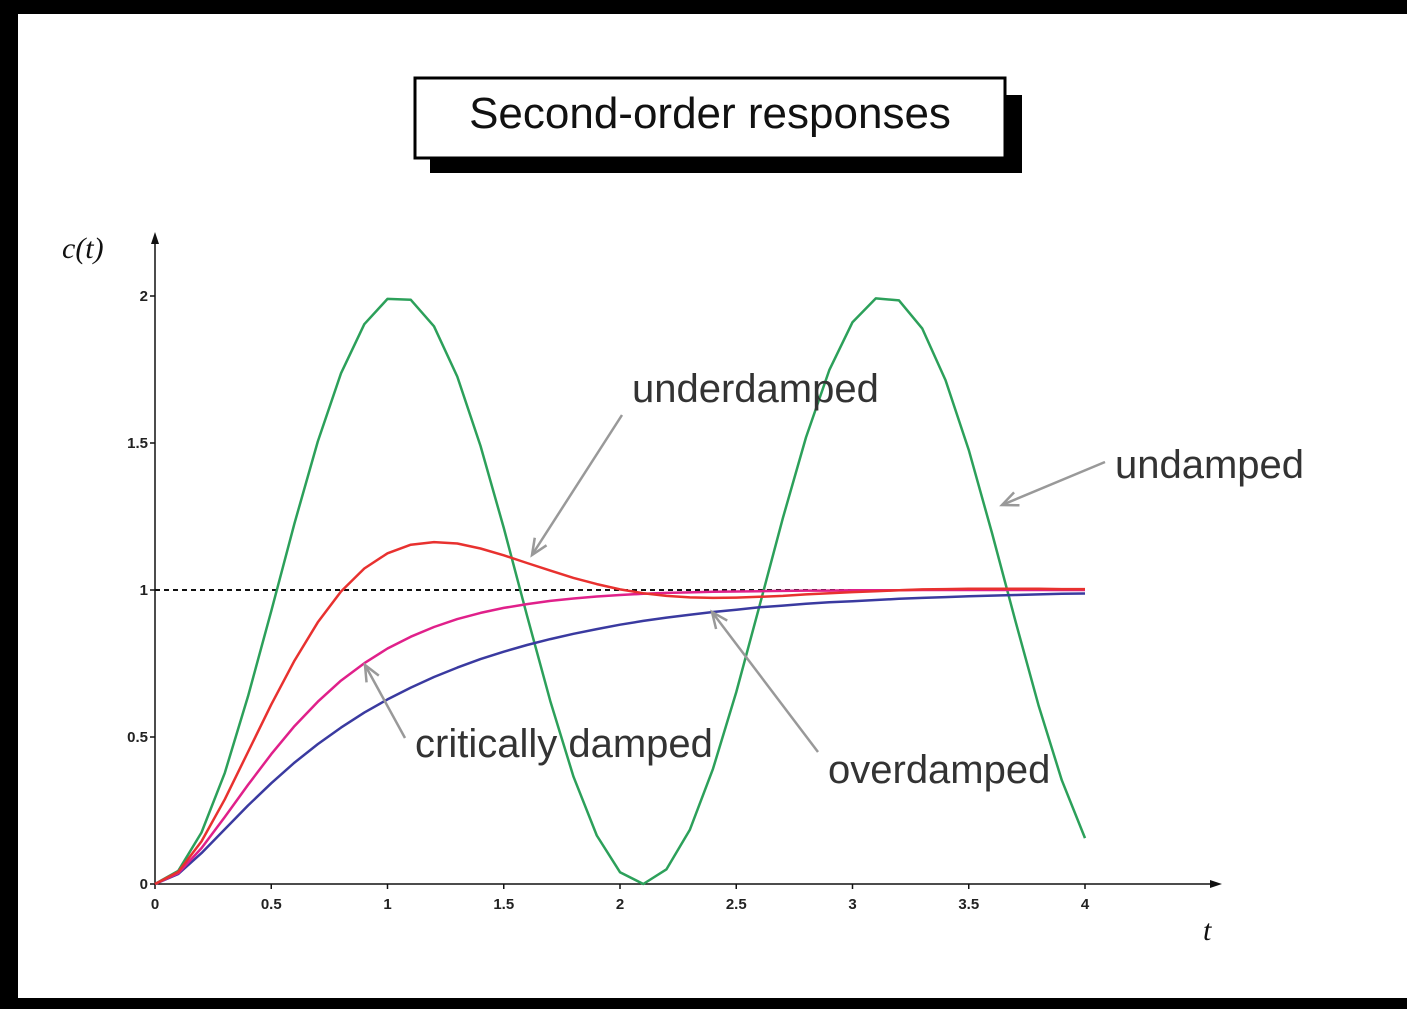 The width and height of the screenshot is (1407, 1009). I want to click on x-tick-label: 0.5, so click(271, 904).